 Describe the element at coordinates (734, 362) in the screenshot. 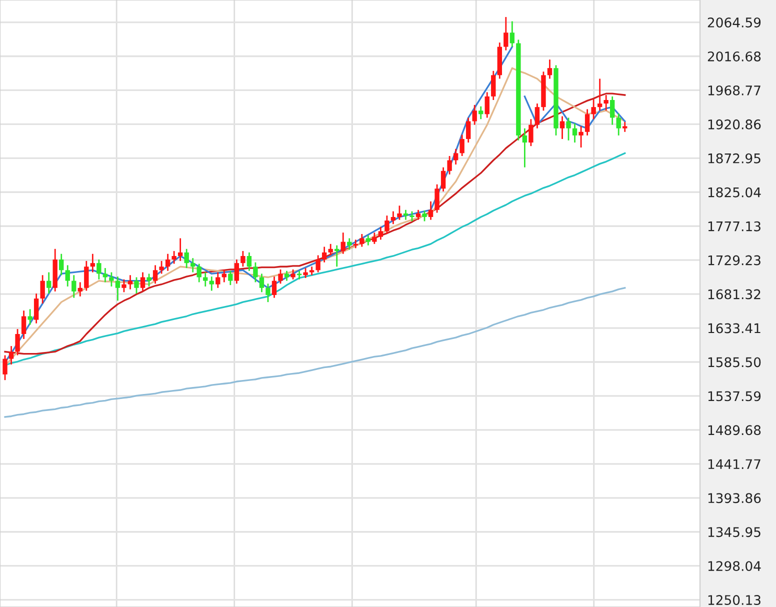

I see `y-tick-label: 1585.50` at that location.